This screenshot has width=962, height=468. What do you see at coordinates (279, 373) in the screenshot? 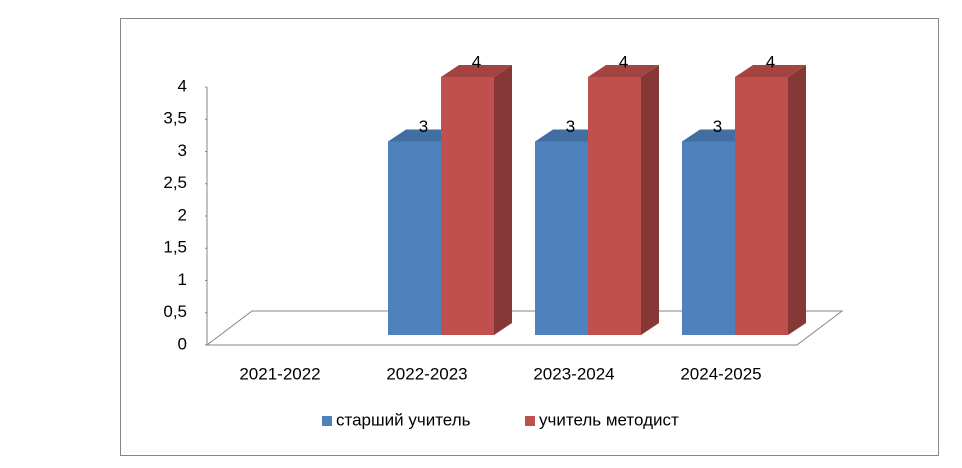
I see `x-tick-label: 2021-2022` at bounding box center [279, 373].